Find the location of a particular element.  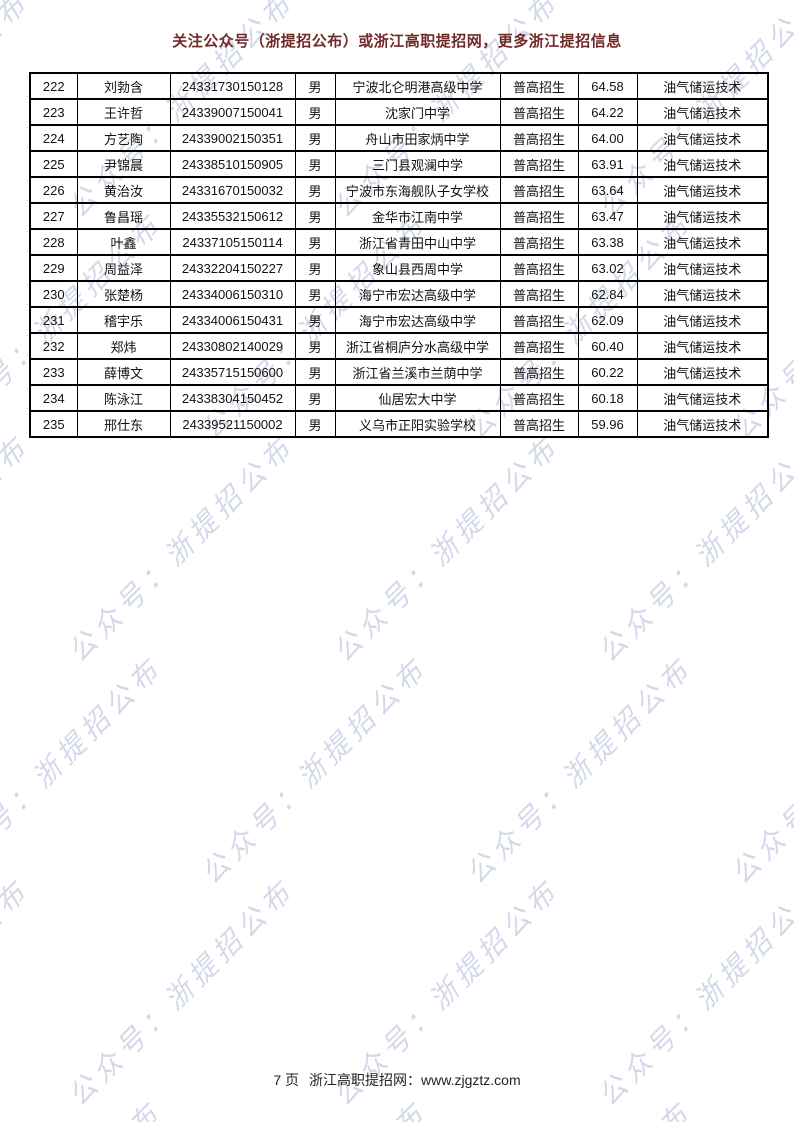

cell-no: 224 is located at coordinates (53, 138).